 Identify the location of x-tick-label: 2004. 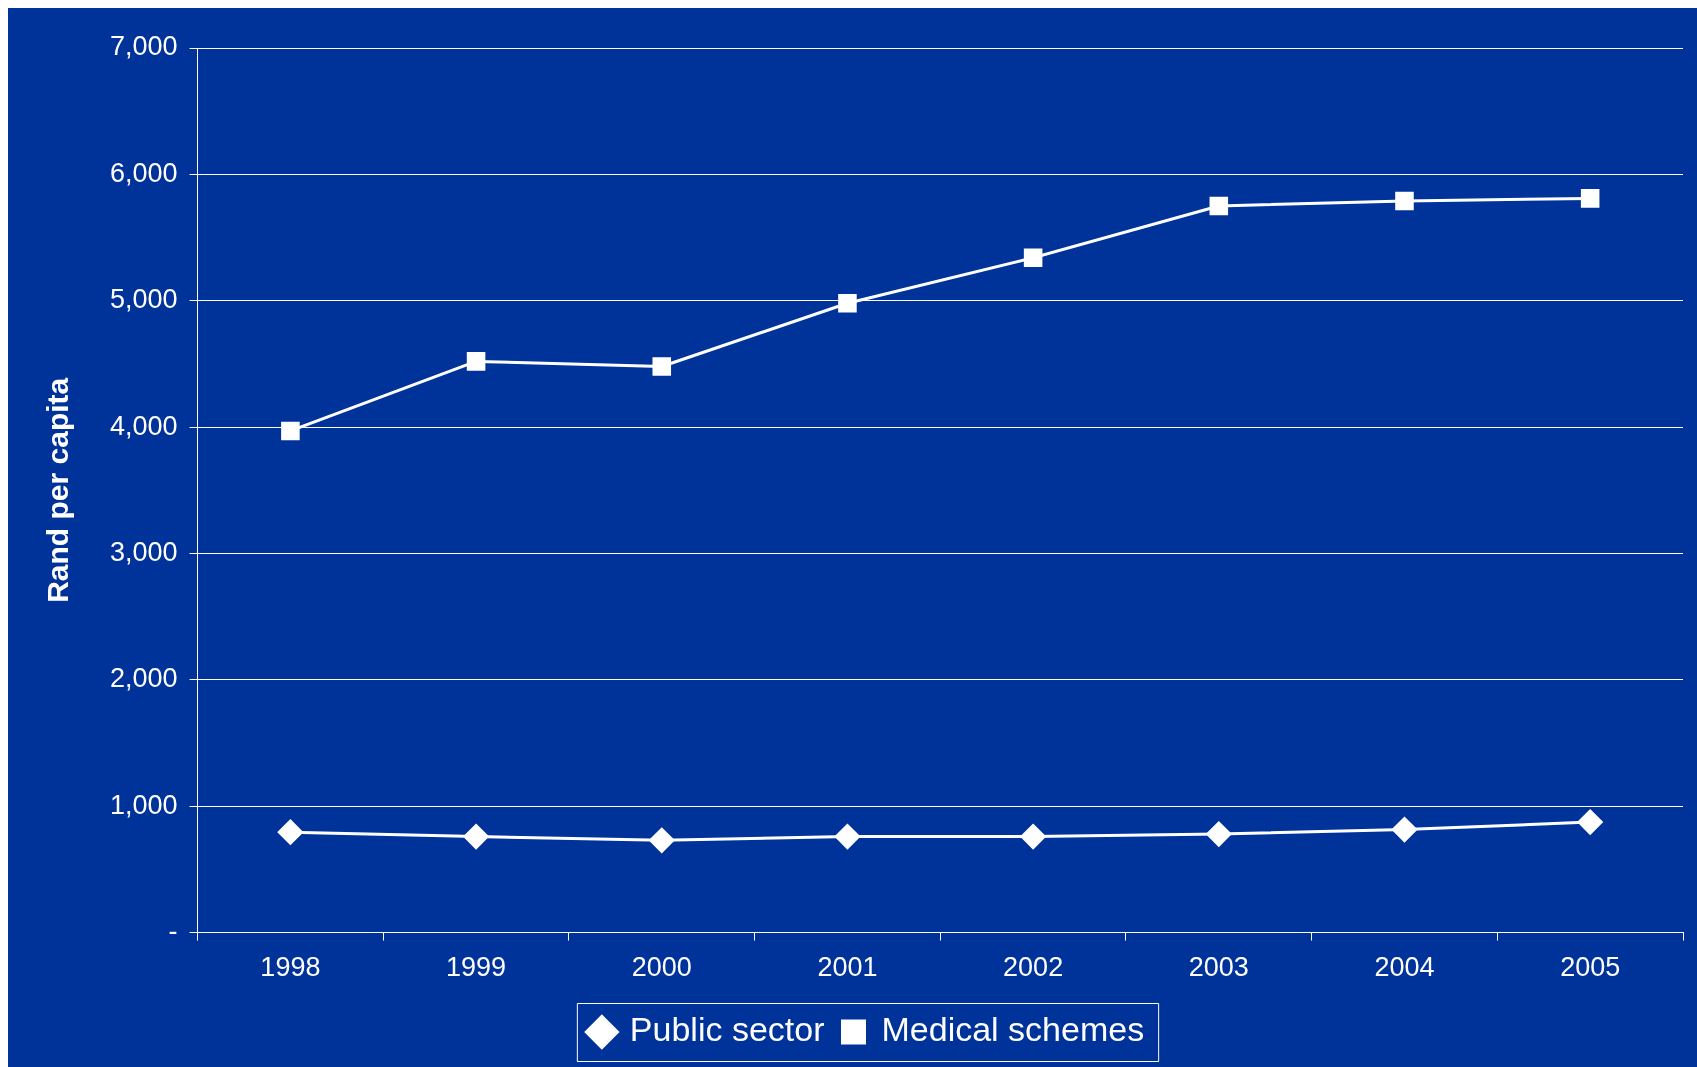
(1404, 967).